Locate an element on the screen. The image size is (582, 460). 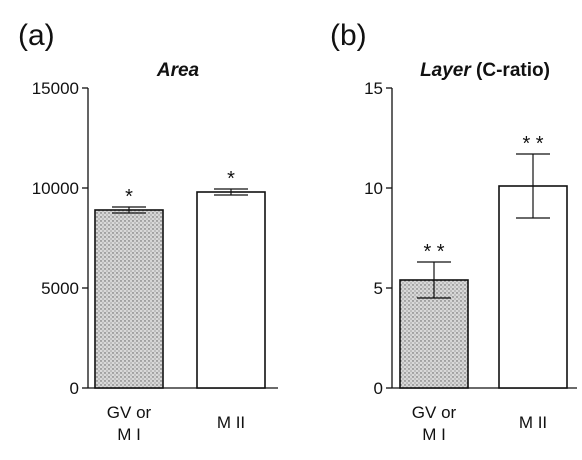
chart-title-layer: Layer (C-ratio) is located at coordinates (485, 70).